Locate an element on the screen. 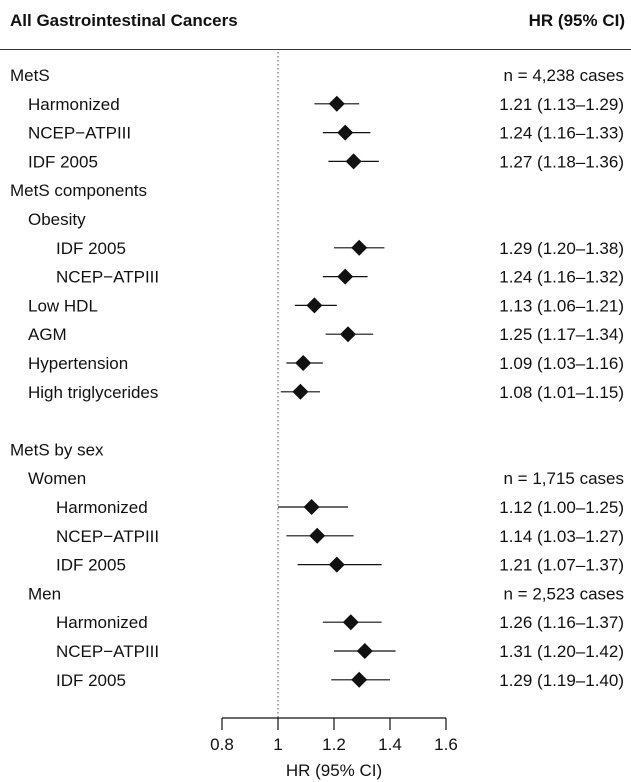 The width and height of the screenshot is (631, 782). row-value: 1.31 (1.20–1.42) is located at coordinates (561, 651).